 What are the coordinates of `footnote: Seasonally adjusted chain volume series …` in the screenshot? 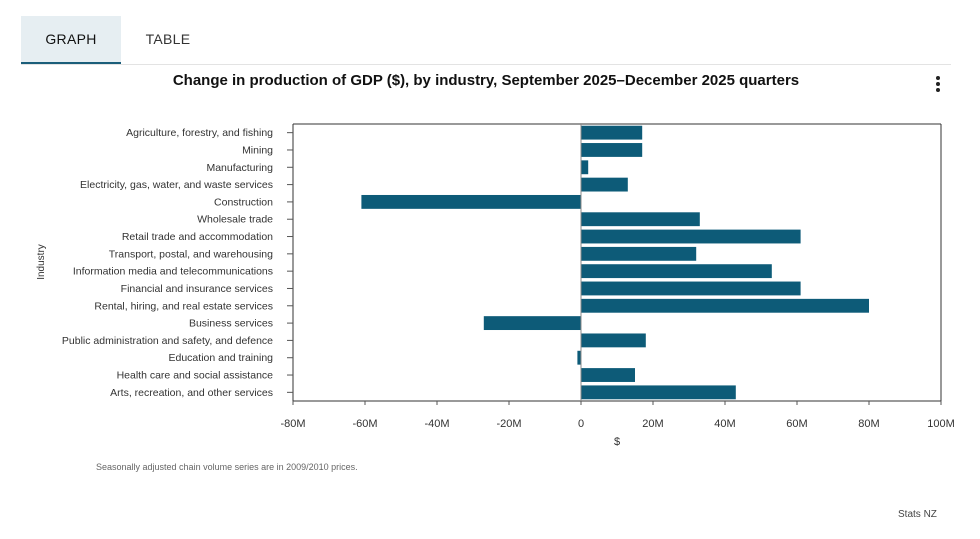 It's located at (227, 467).